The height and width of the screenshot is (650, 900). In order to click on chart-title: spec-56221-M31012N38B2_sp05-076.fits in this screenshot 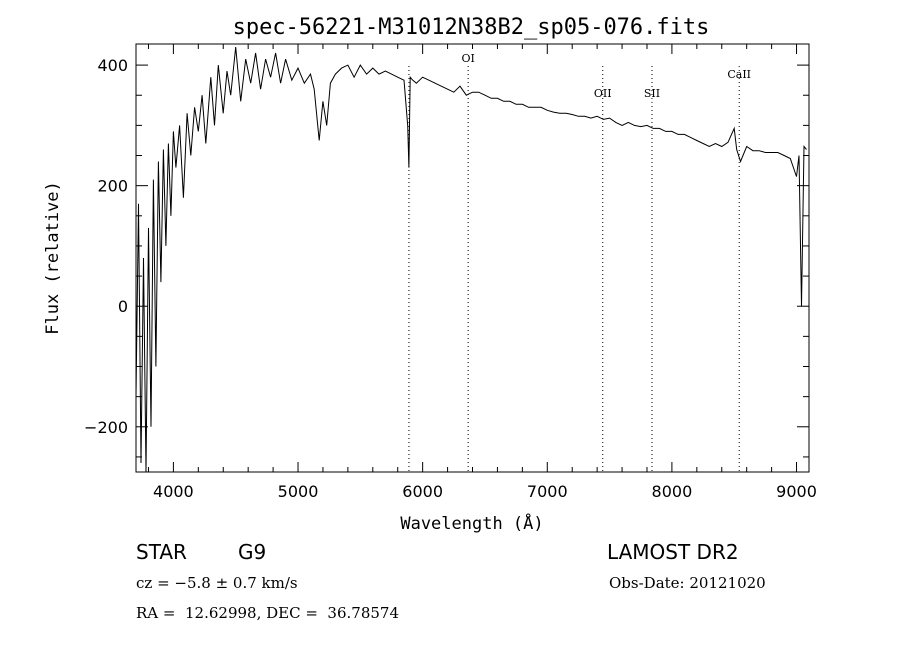, I will do `click(471, 27)`.